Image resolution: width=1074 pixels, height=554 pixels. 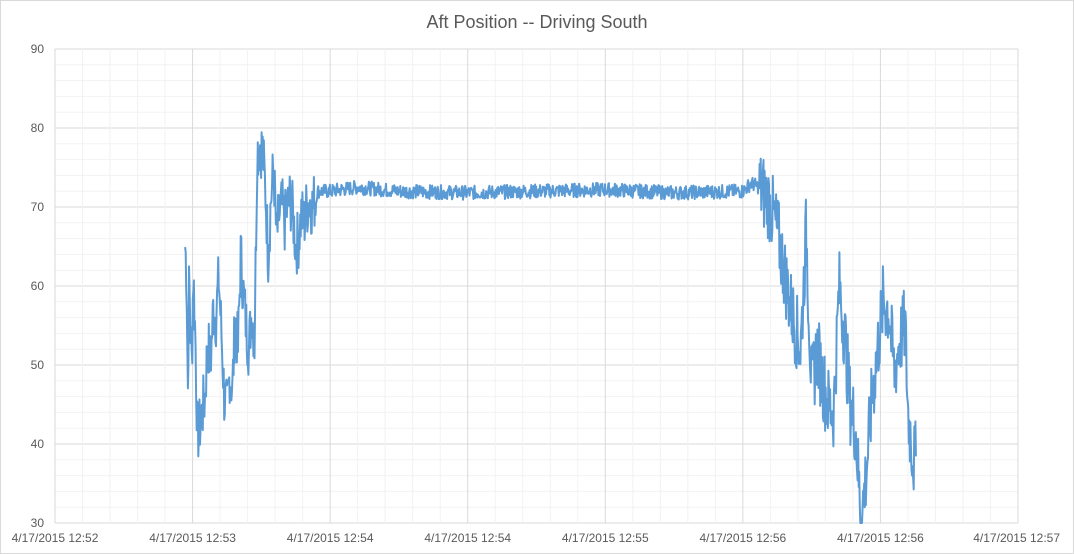 What do you see at coordinates (536, 22) in the screenshot?
I see `chart-title: Aft Position -- Driving South` at bounding box center [536, 22].